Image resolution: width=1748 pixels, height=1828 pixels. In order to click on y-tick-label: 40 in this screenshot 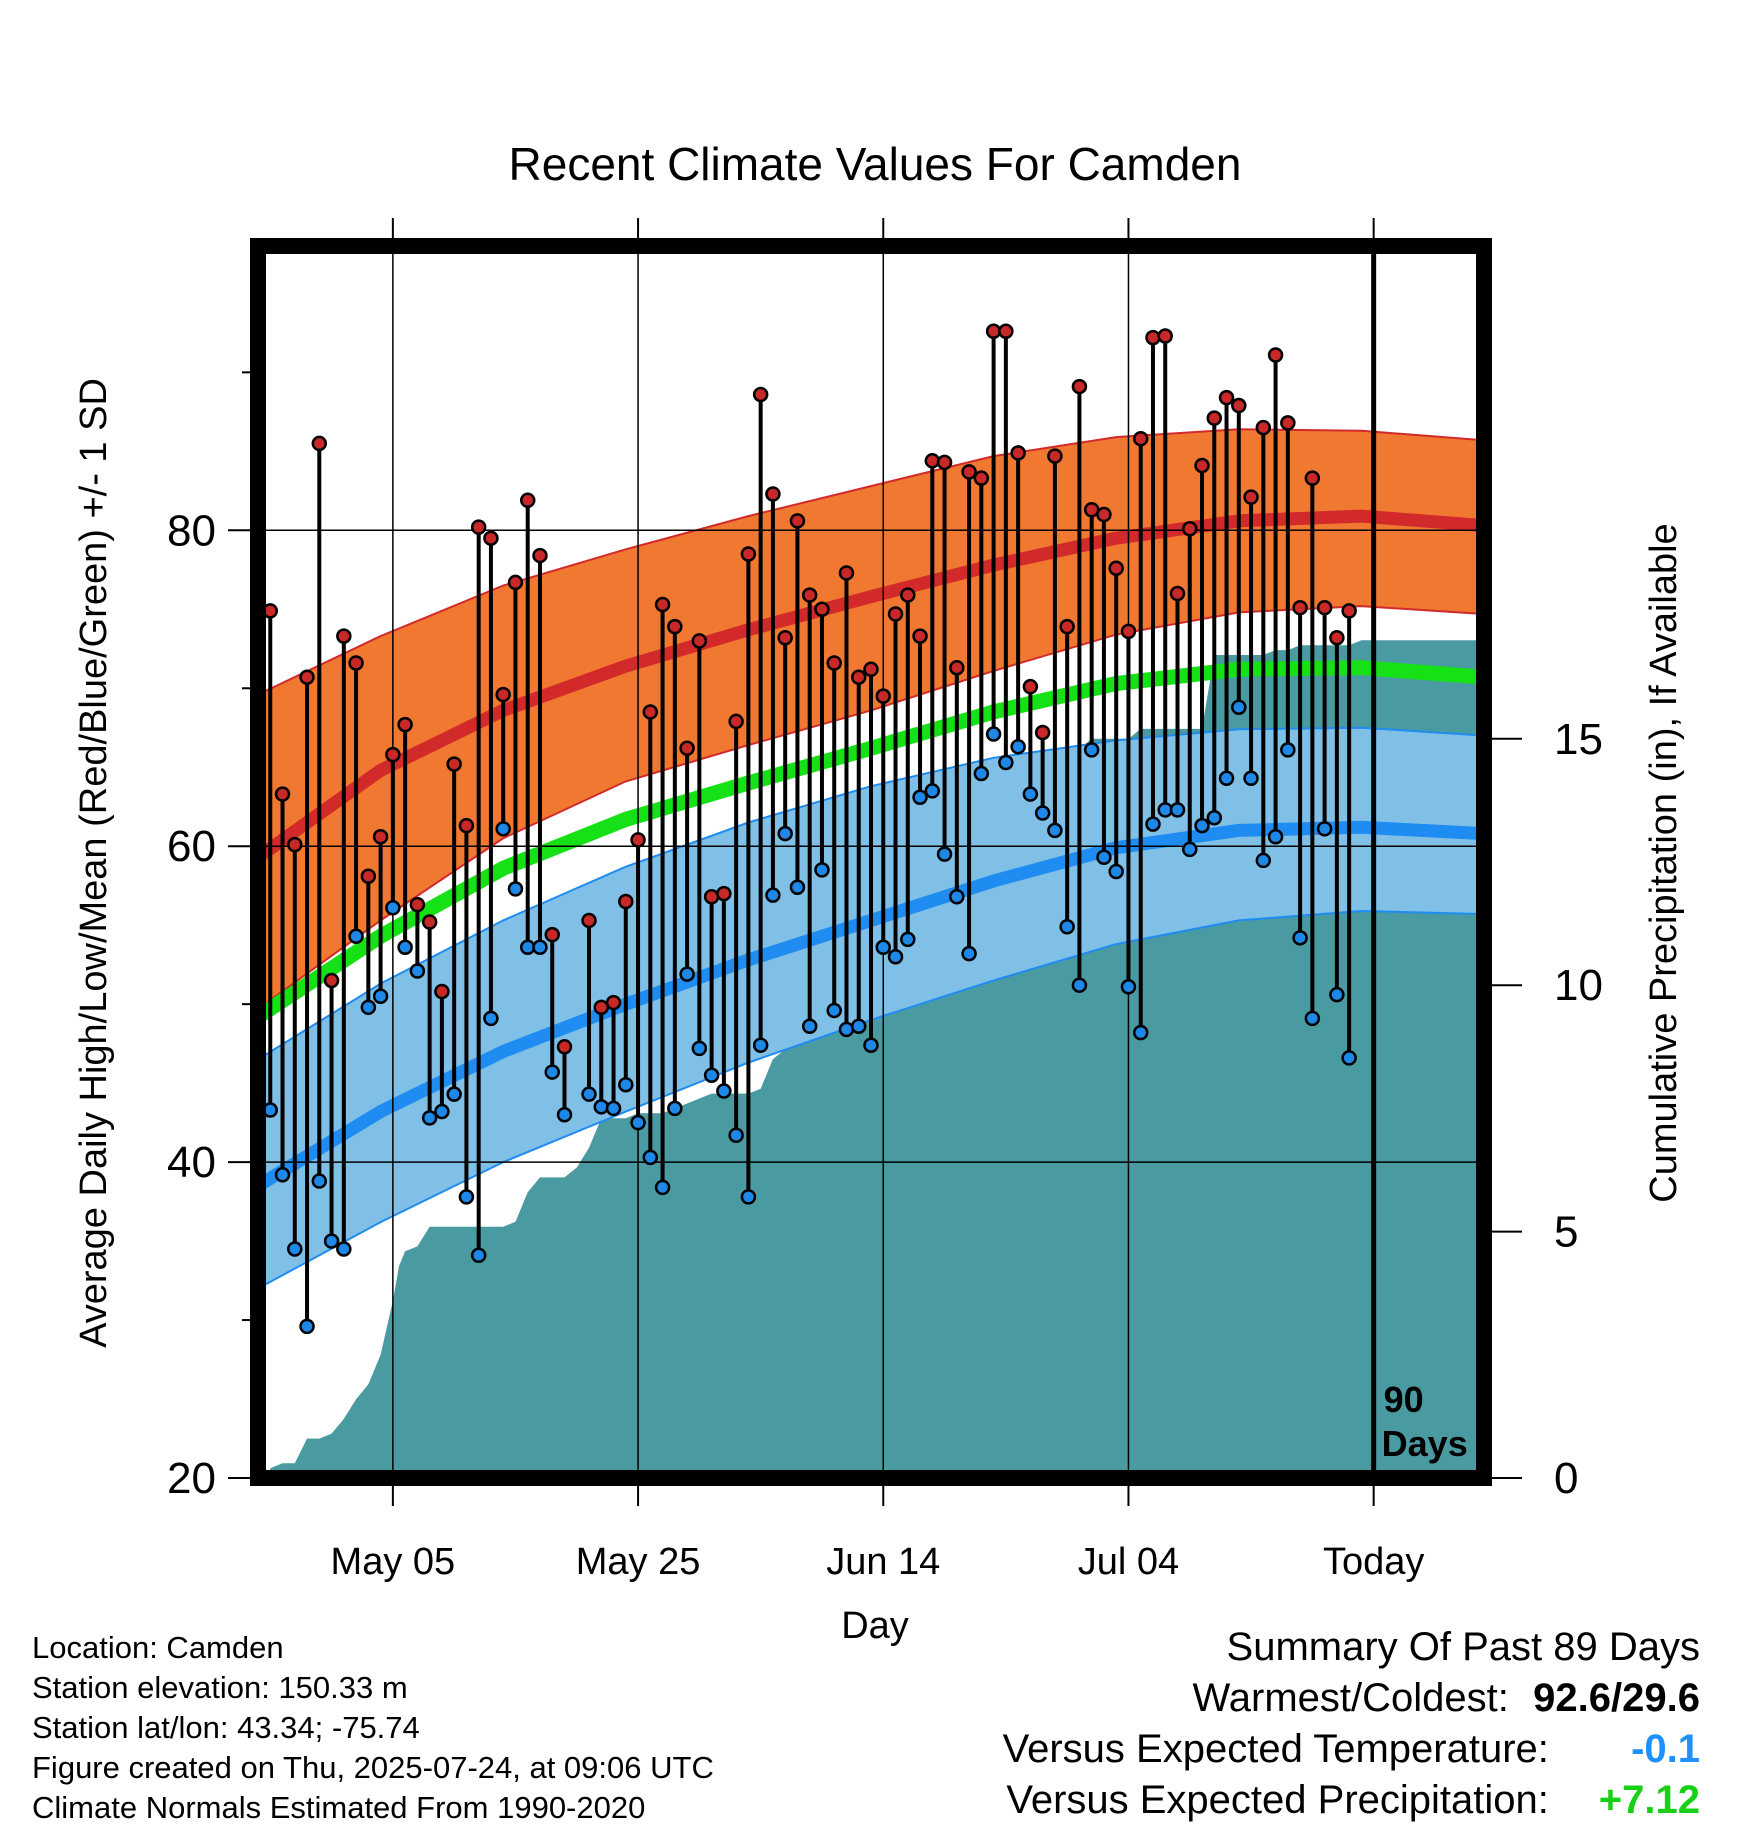, I will do `click(191, 1162)`.